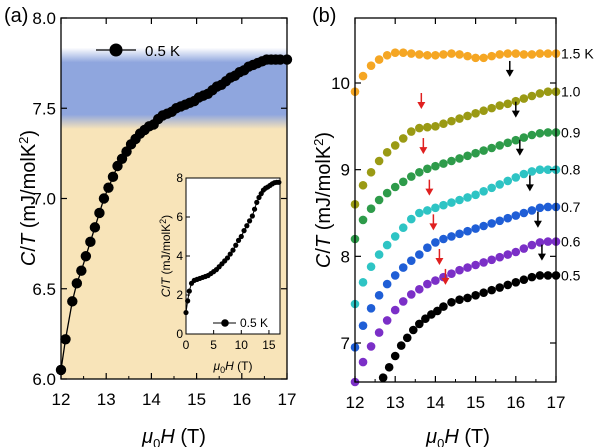 This screenshot has height=447, width=606. What do you see at coordinates (196, 399) in the screenshot?
I see `panel-a-xtick-label: 15` at bounding box center [196, 399].